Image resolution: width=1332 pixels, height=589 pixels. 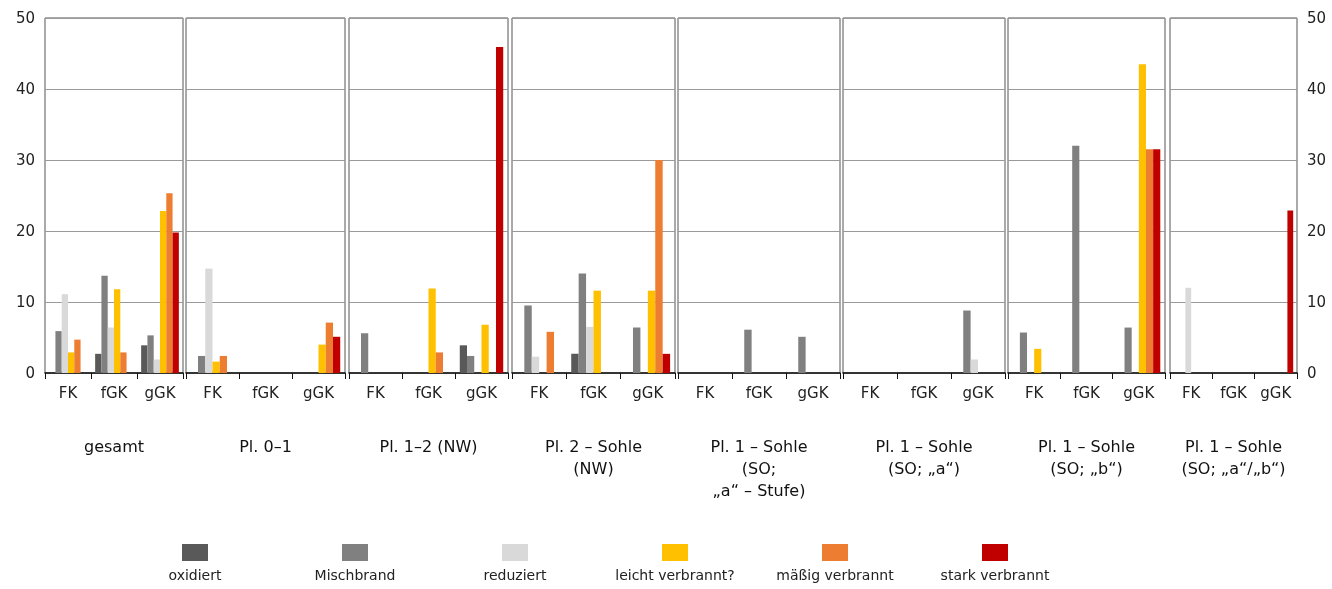 What do you see at coordinates (25, 18) in the screenshot?
I see `y-tick-label: 50` at bounding box center [25, 18].